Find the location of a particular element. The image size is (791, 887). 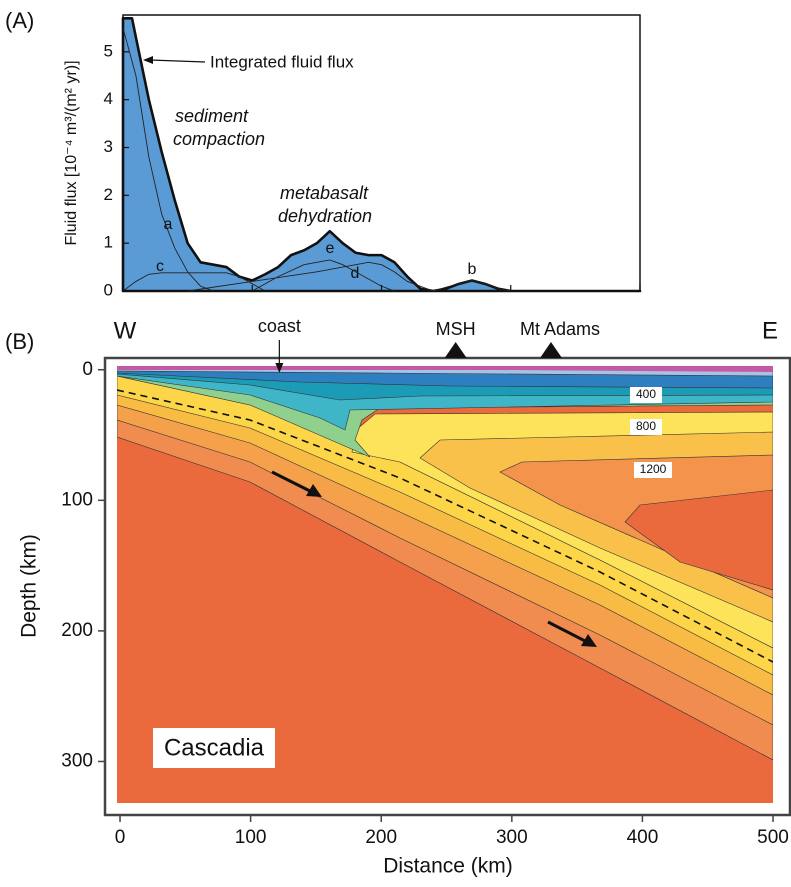

x-tick-label: 400 is located at coordinates (643, 837).